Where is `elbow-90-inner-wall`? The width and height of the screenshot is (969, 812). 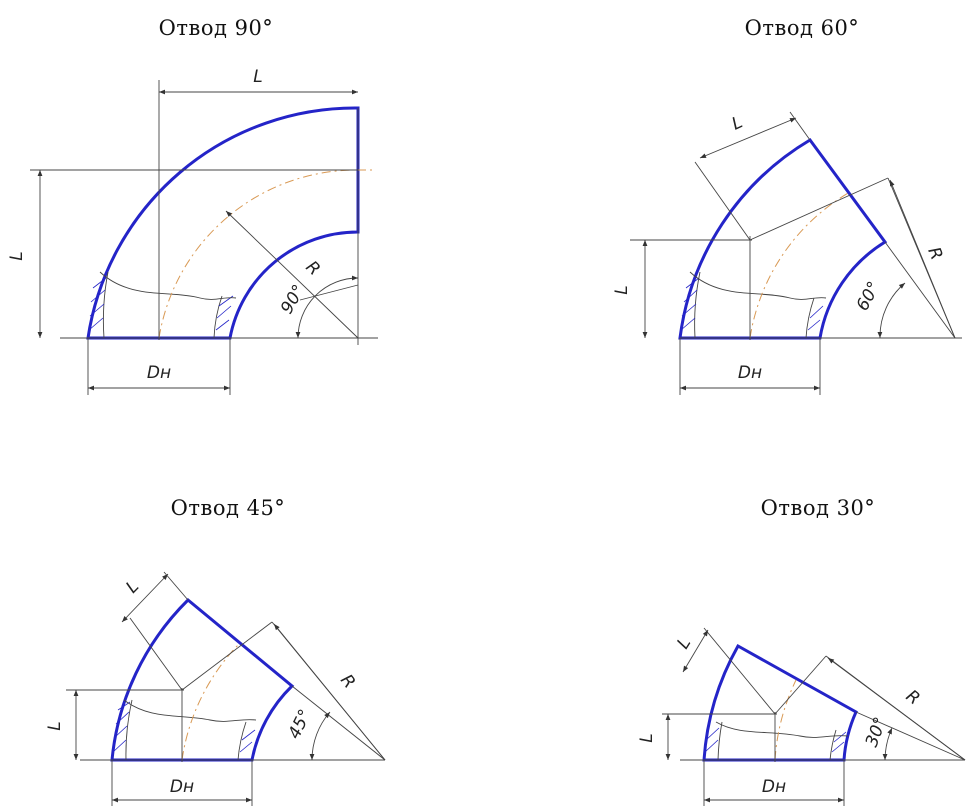 elbow-90-inner-wall is located at coordinates (105, 305).